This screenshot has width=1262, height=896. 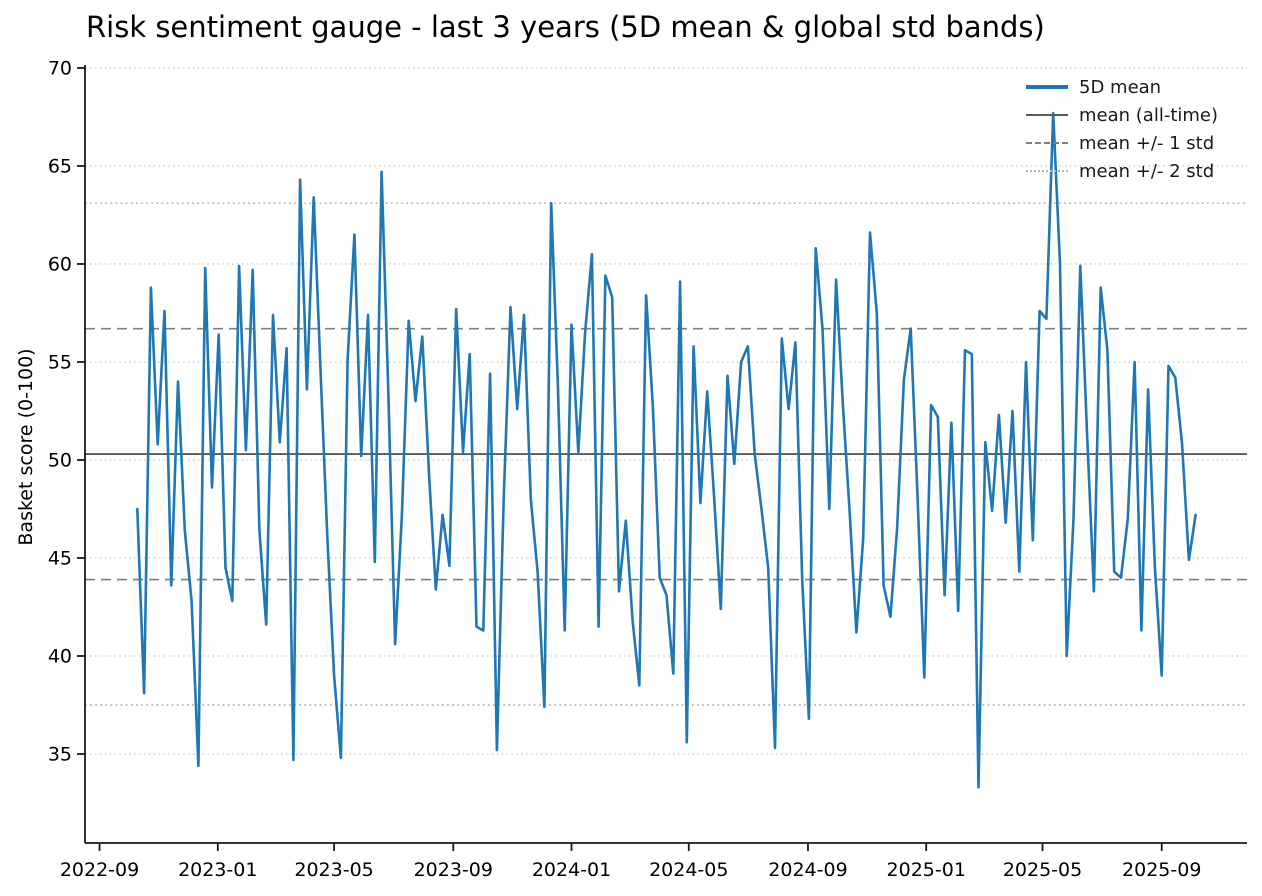 I want to click on legend-item-mean-1std: mean +/- 1 std, so click(x=1122, y=143).